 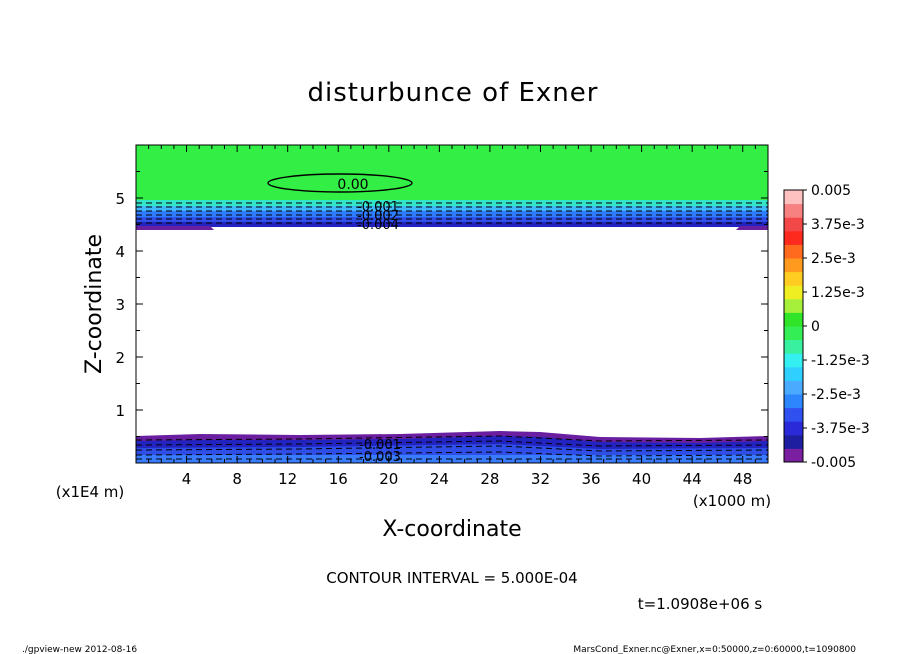 What do you see at coordinates (833, 259) in the screenshot?
I see `colorbar-label: 2.5e-3` at bounding box center [833, 259].